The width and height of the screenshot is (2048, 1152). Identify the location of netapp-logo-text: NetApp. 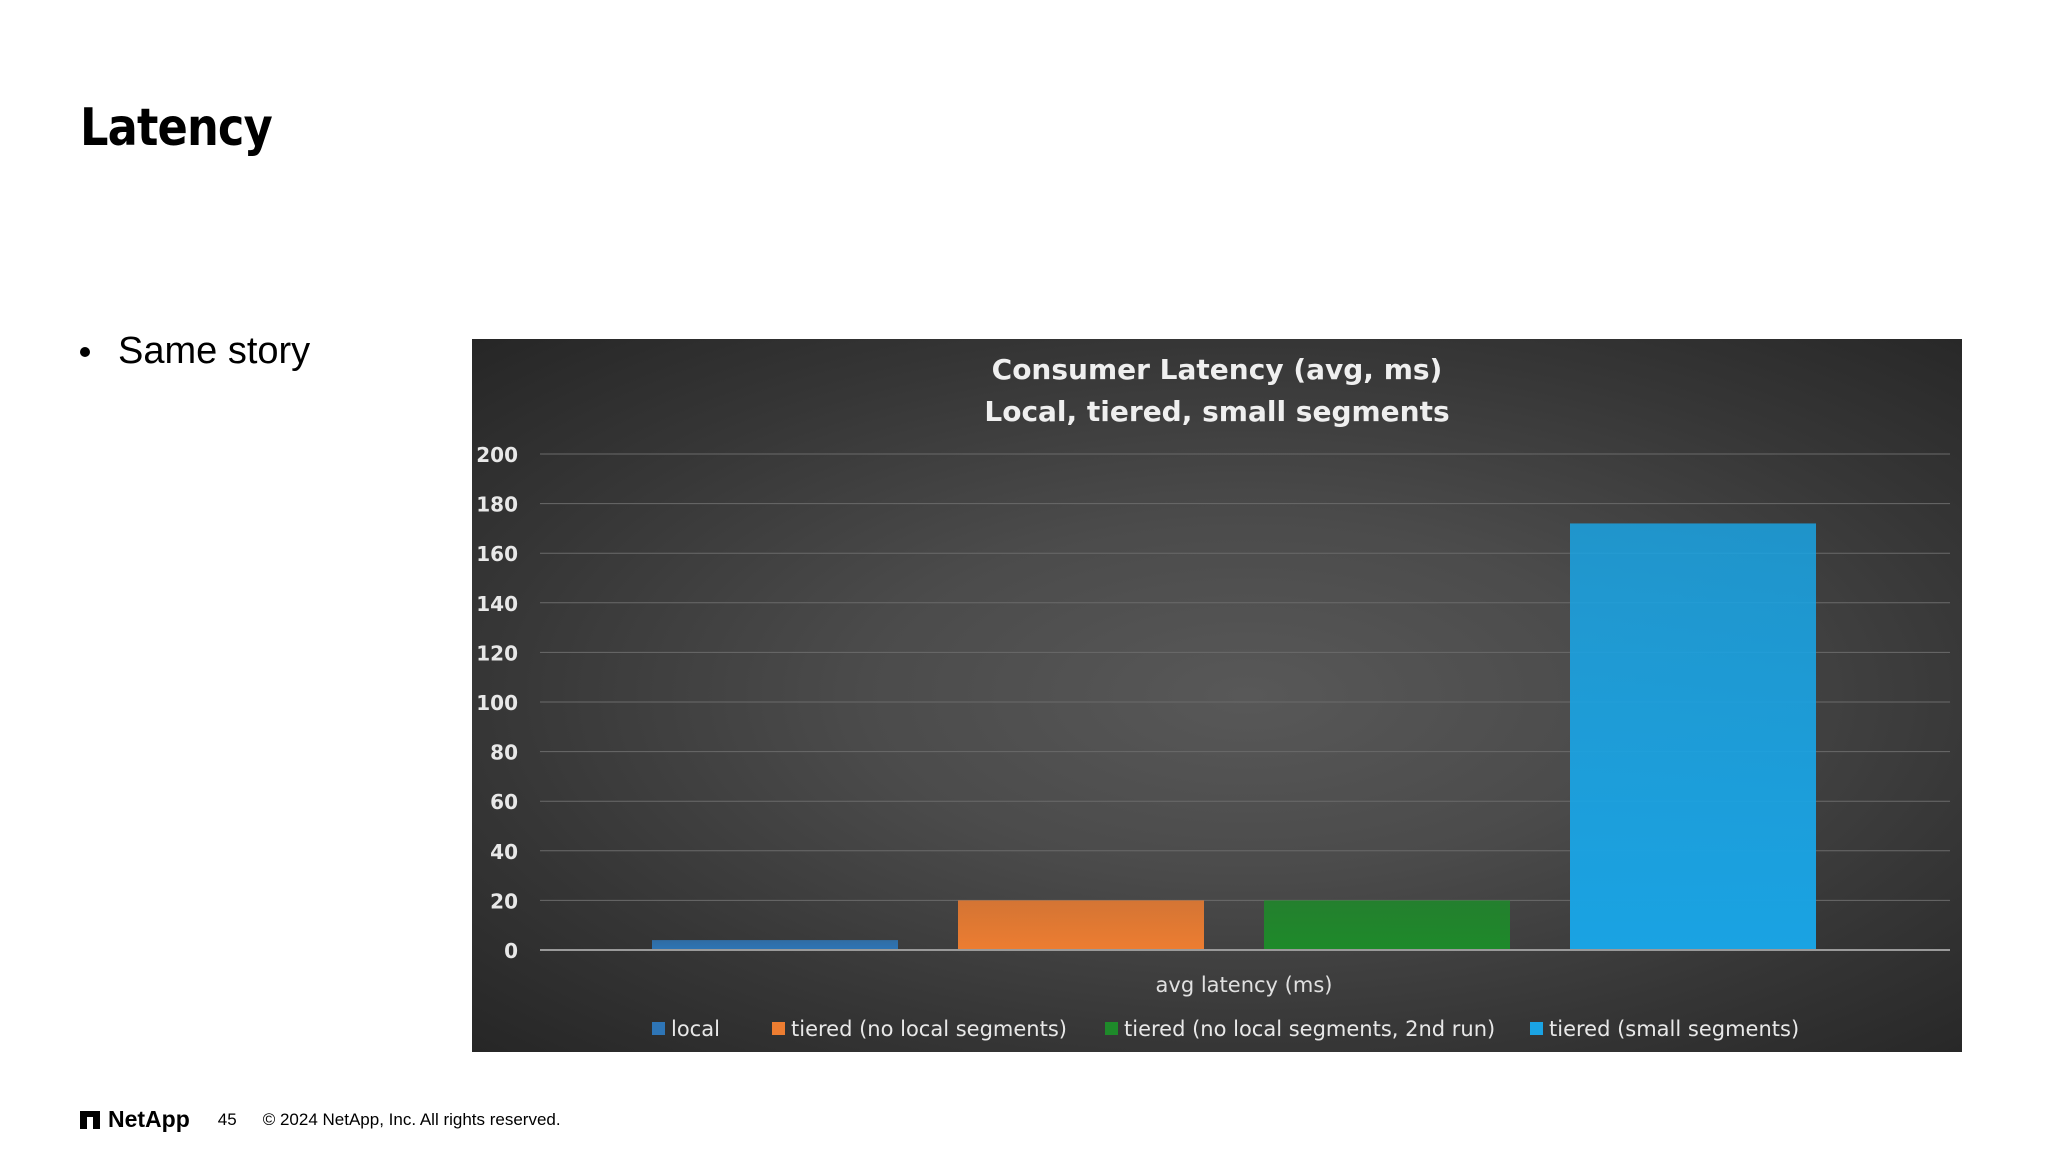
(149, 1119).